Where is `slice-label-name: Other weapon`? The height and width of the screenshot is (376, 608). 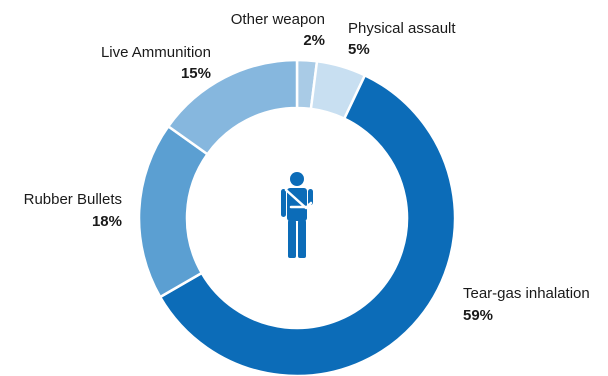
slice-label-name: Other weapon is located at coordinates (278, 19).